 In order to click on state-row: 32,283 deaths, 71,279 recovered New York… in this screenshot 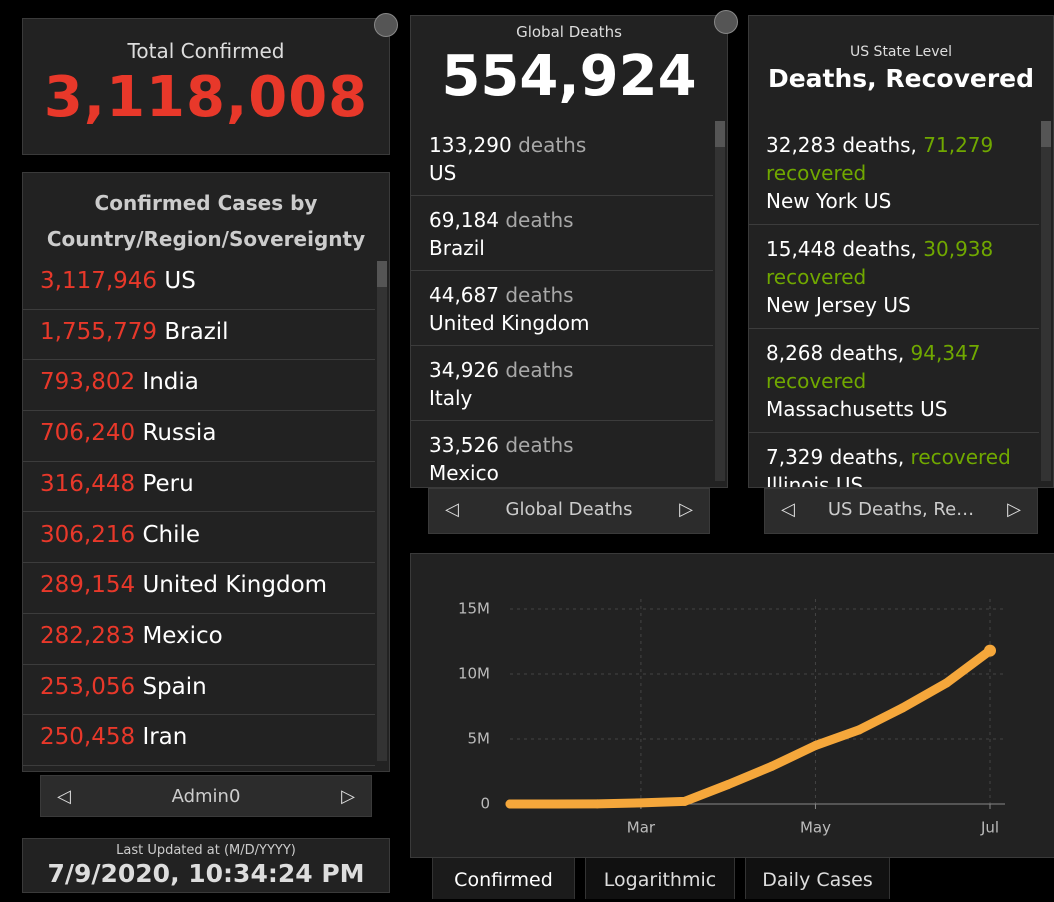, I will do `click(894, 173)`.